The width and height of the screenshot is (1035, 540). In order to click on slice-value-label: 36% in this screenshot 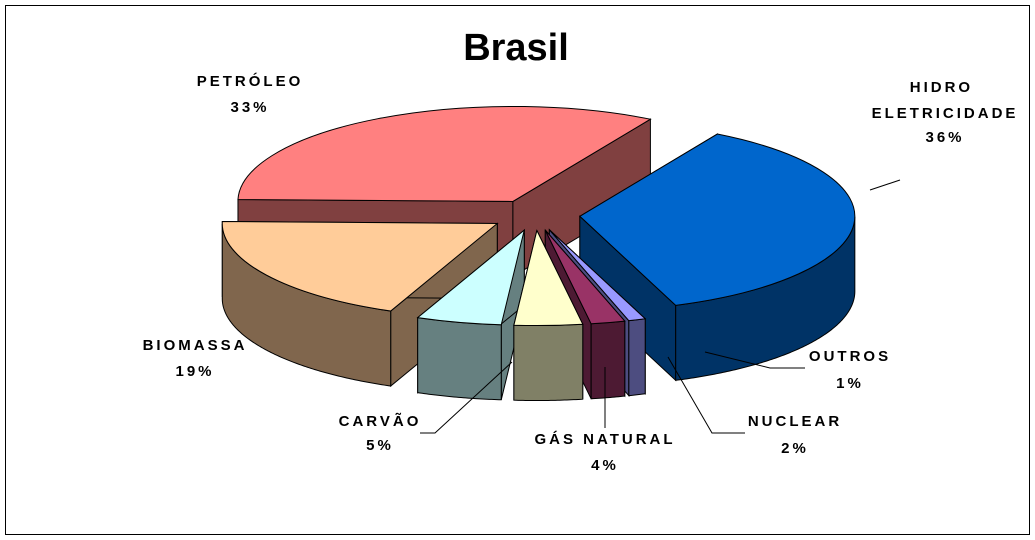, I will do `click(944, 137)`.